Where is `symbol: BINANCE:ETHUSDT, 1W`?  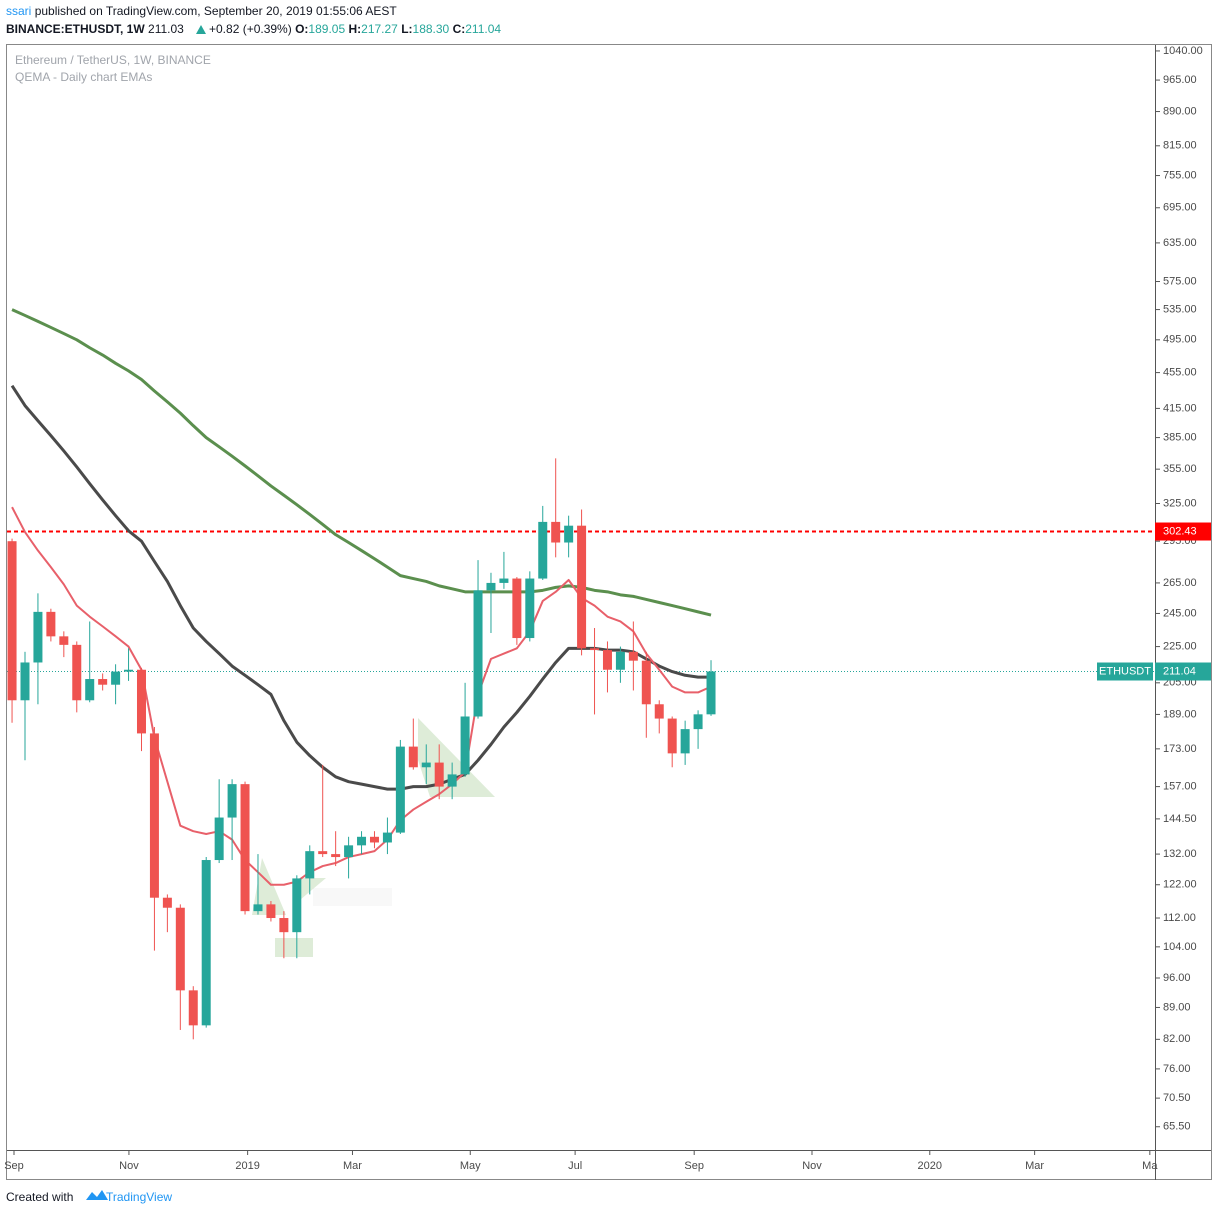
symbol: BINANCE:ETHUSDT, 1W is located at coordinates (75, 29).